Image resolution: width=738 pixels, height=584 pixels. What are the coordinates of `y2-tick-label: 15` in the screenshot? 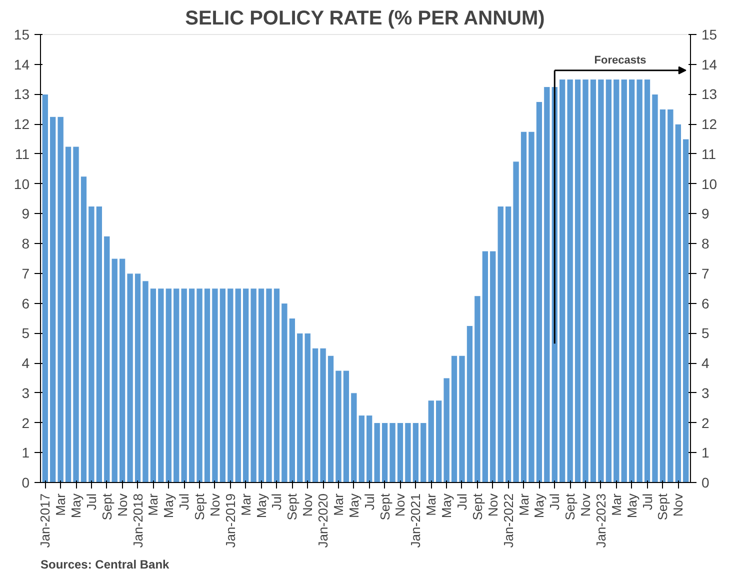 It's located at (710, 34).